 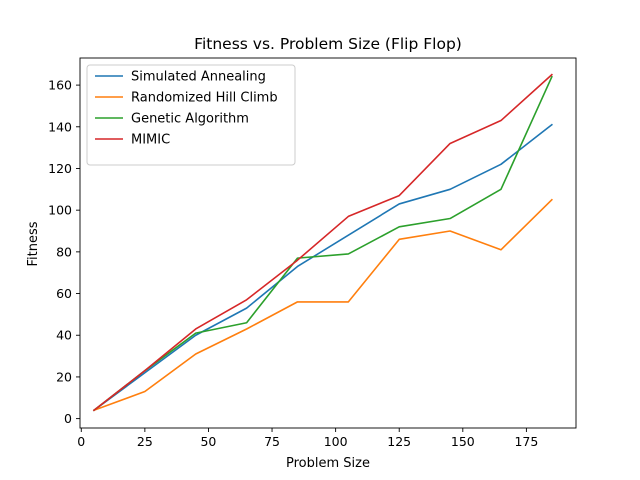 What do you see at coordinates (526, 441) in the screenshot?
I see `x-tick-label-7: 175` at bounding box center [526, 441].